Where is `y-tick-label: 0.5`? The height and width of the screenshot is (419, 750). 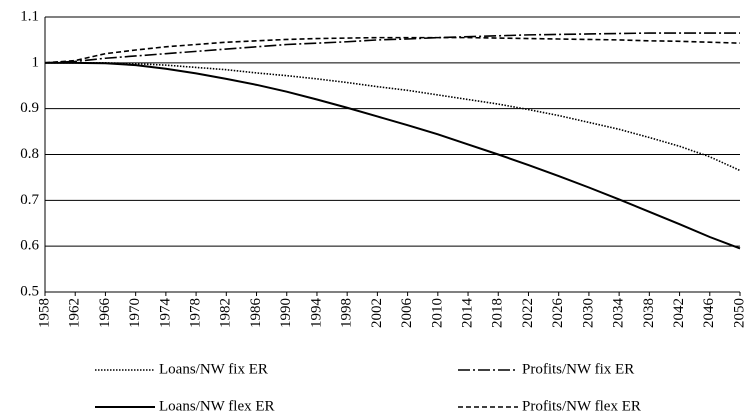 y-tick-label: 0.5 is located at coordinates (29, 291).